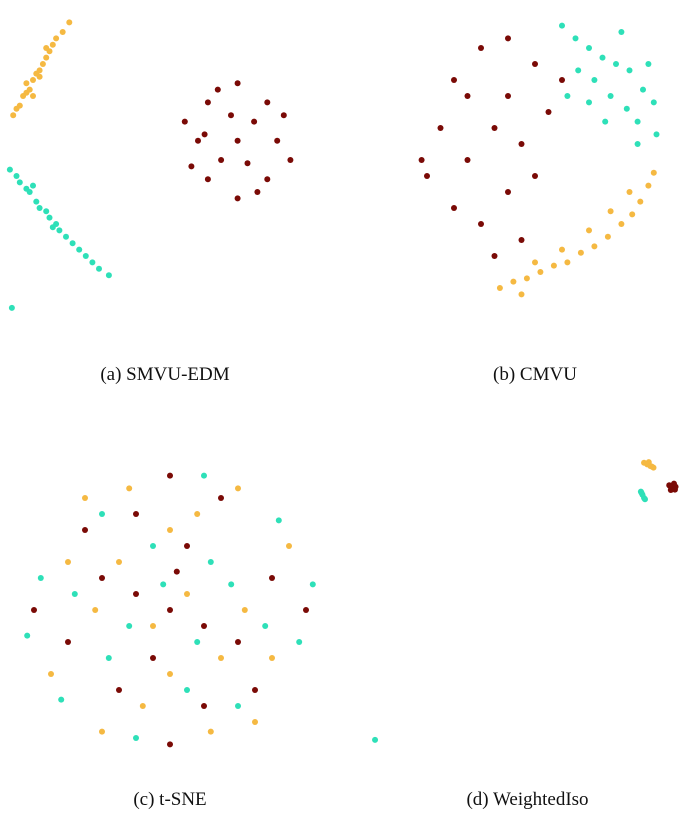  Describe the element at coordinates (164, 374) in the screenshot. I see `caption: (a) SMVU-EDM` at that location.